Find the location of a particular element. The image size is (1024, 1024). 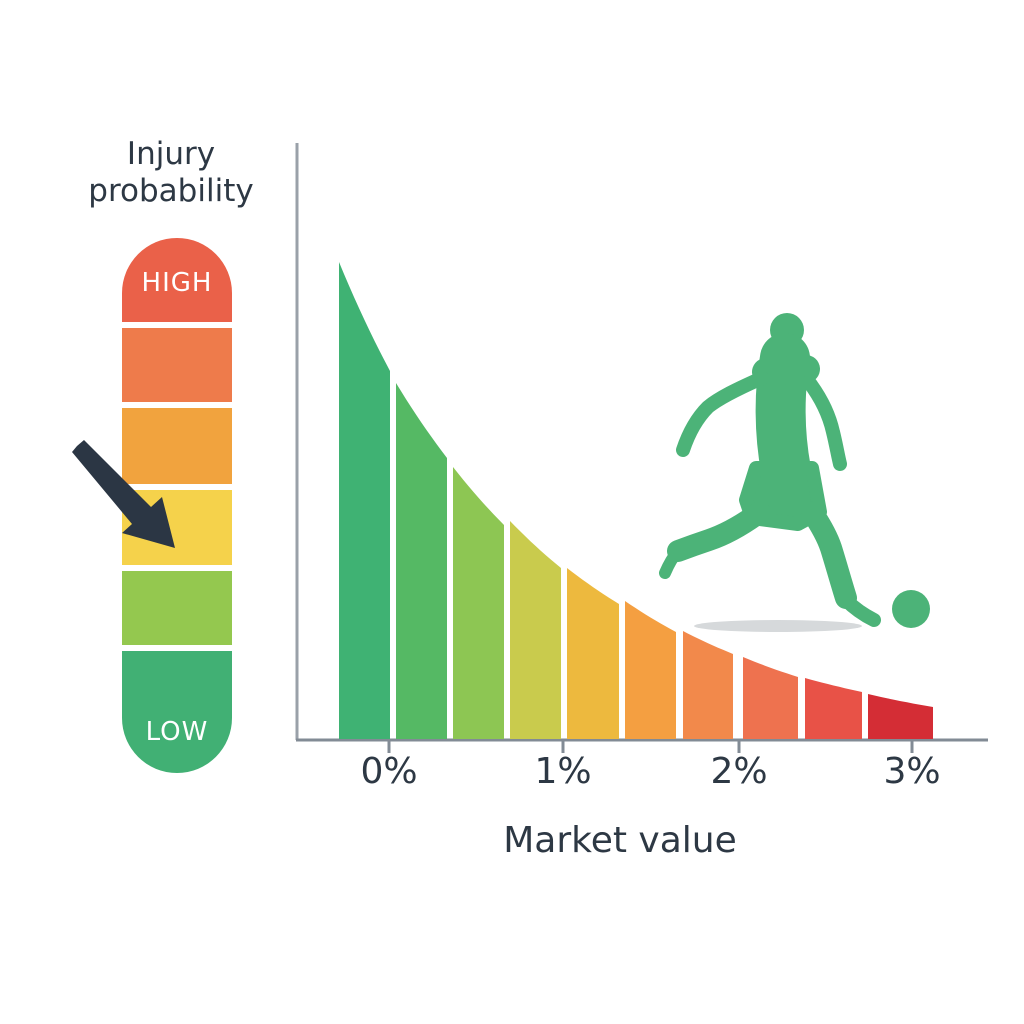

arrow-down-right-icon is located at coordinates (123, 494).